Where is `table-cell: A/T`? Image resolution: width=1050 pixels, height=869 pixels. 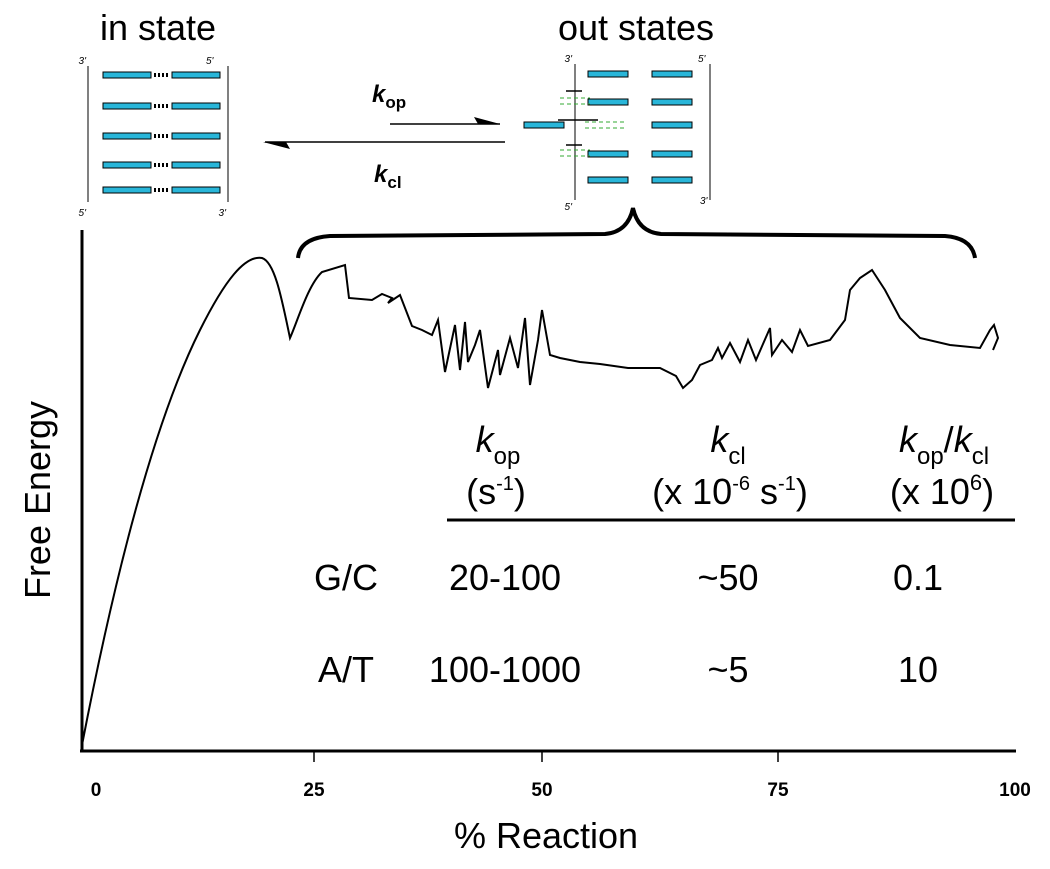
table-cell: A/T is located at coordinates (346, 669).